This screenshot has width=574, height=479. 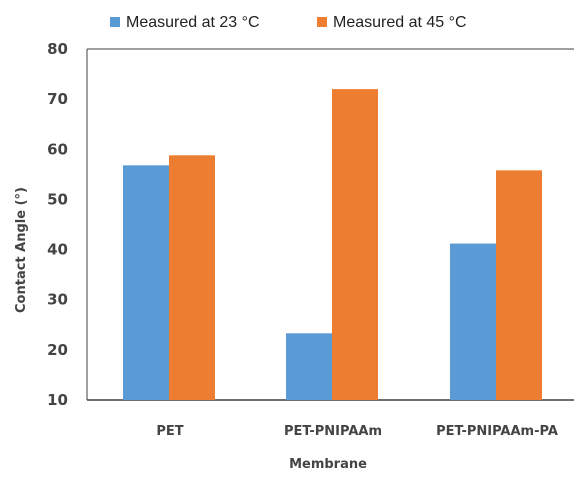 I want to click on x-tick-labels: PET PET-PNIPAAm PET-PNIPAAm-PA, so click(x=357, y=431).